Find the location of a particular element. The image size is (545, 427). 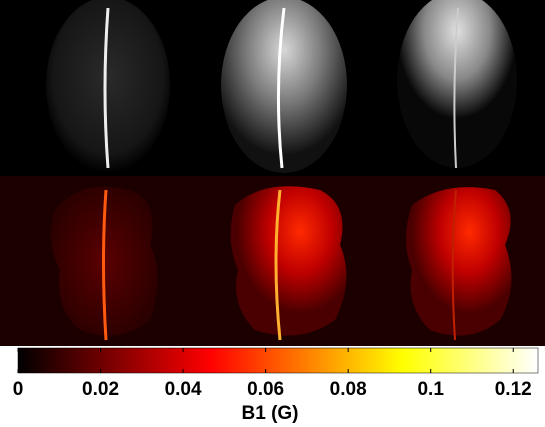

colorbar is located at coordinates (278, 360).